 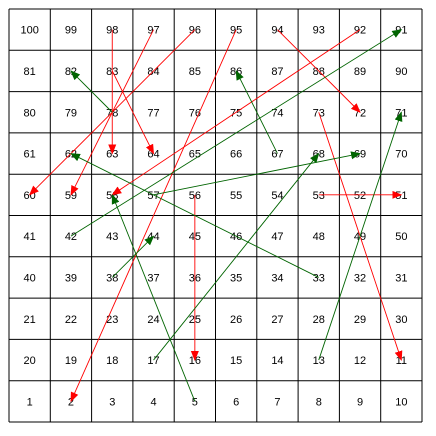 What do you see at coordinates (401, 31) in the screenshot?
I see `cell-91: 91` at bounding box center [401, 31].